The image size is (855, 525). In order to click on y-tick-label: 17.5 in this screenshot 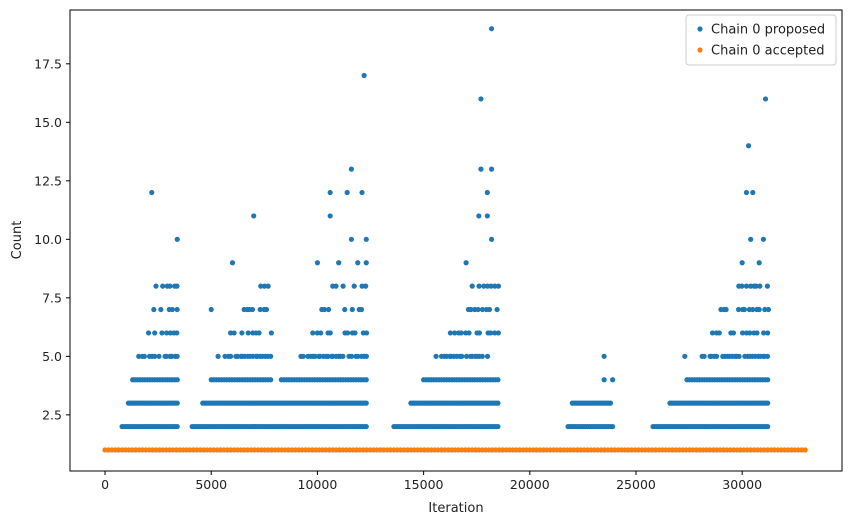, I will do `click(48, 63)`.